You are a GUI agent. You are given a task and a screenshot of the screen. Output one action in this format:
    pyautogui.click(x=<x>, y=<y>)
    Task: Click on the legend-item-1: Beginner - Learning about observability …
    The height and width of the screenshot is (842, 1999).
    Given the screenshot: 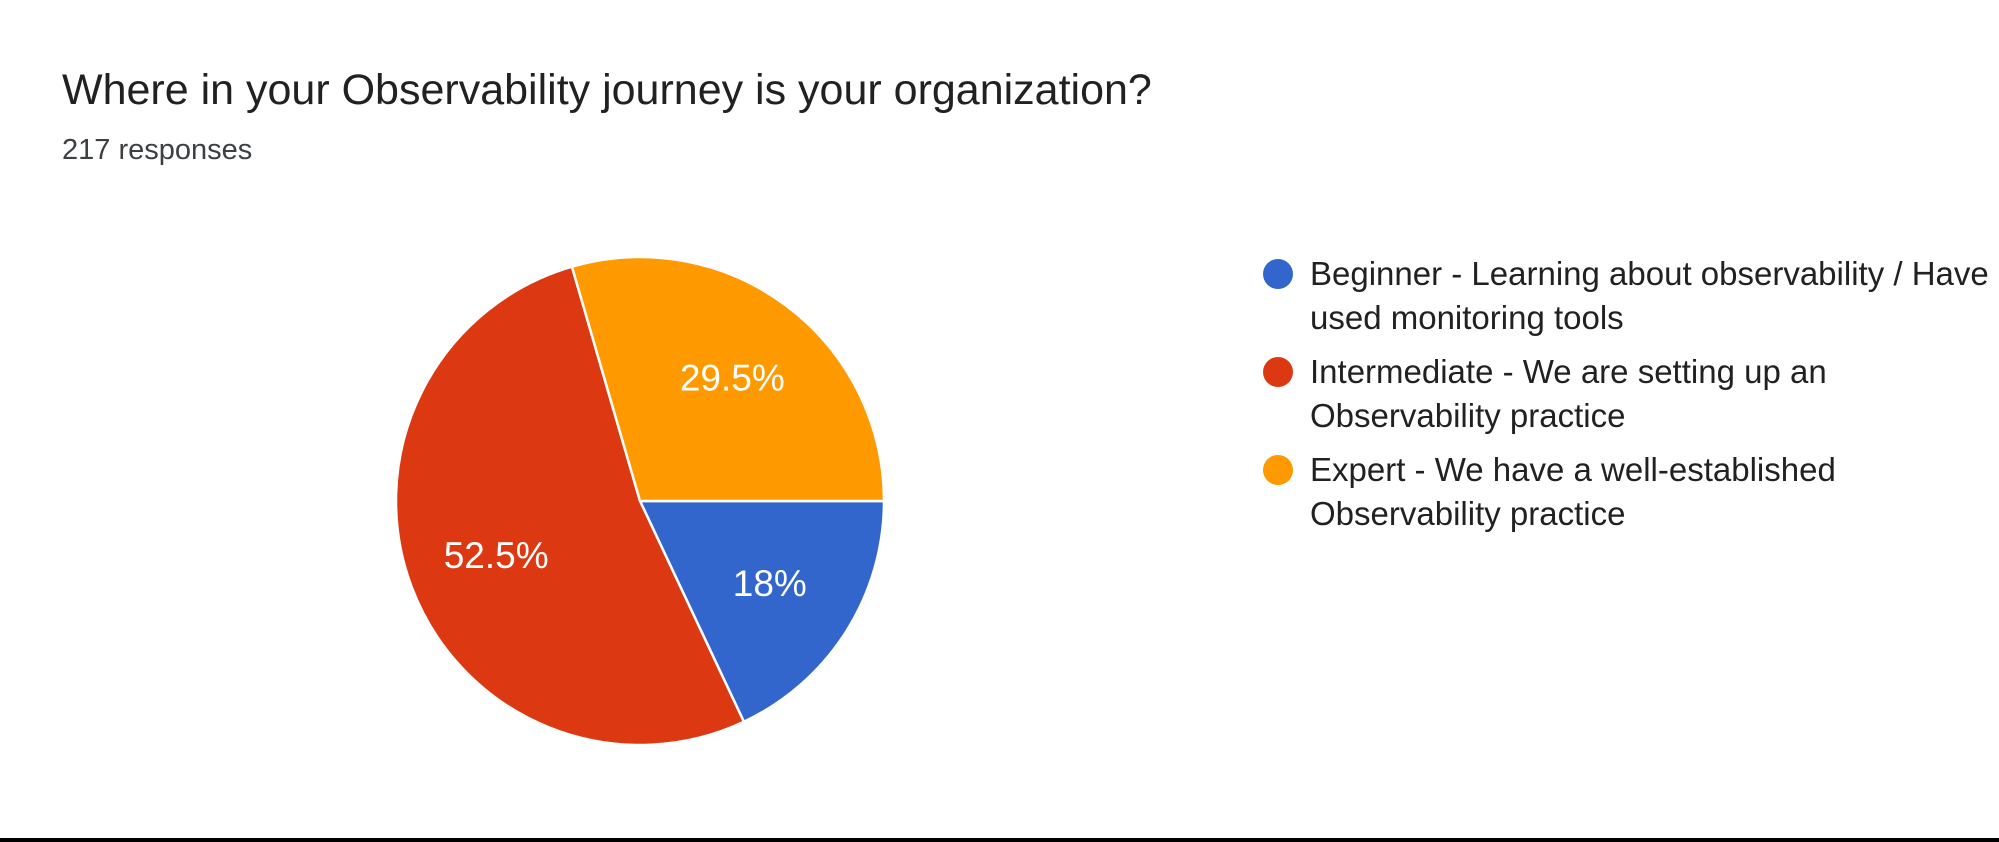 What is the action you would take?
    pyautogui.click(x=1631, y=296)
    